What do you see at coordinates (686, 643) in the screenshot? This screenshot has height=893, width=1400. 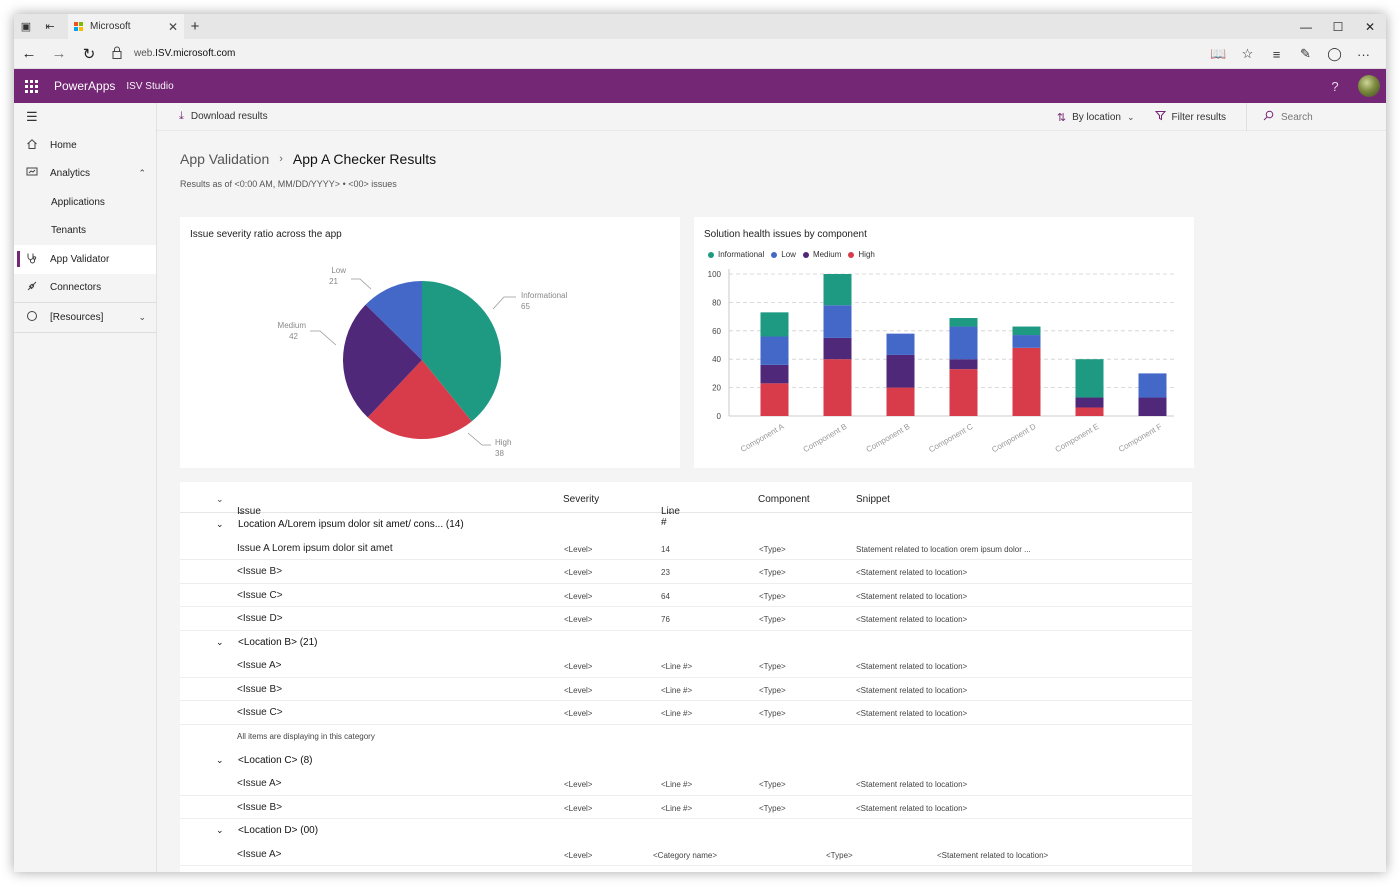 I see `group-header-row: ⌄ <Location B> (21)` at bounding box center [686, 643].